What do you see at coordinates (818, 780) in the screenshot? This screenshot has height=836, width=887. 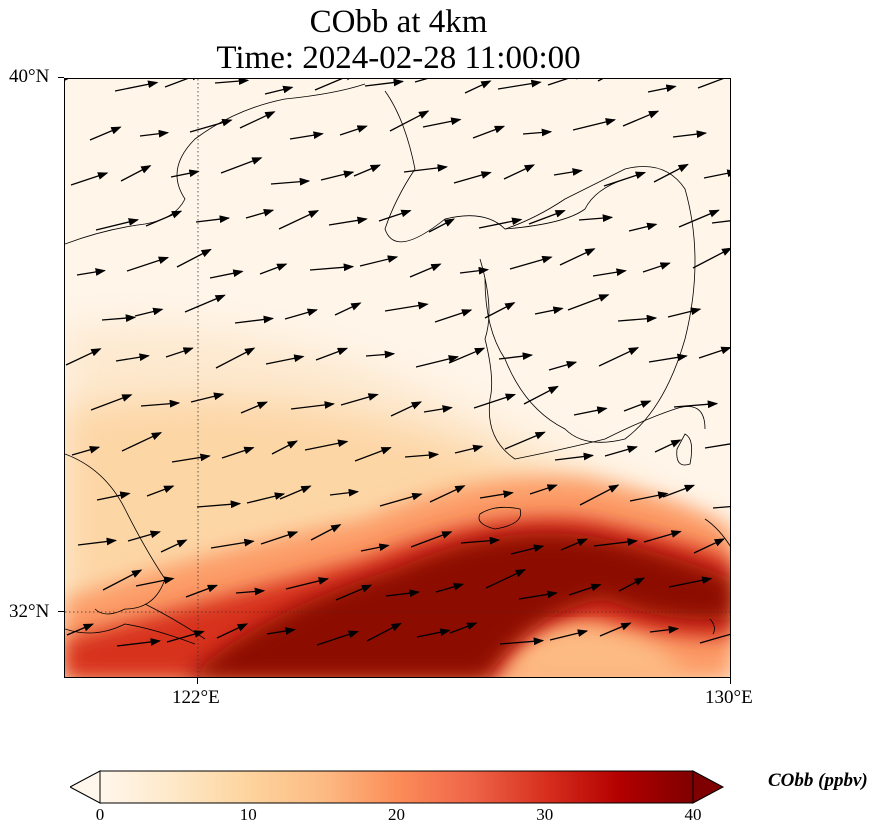 I see `colorbar-label: CObb (ppbv)` at bounding box center [818, 780].